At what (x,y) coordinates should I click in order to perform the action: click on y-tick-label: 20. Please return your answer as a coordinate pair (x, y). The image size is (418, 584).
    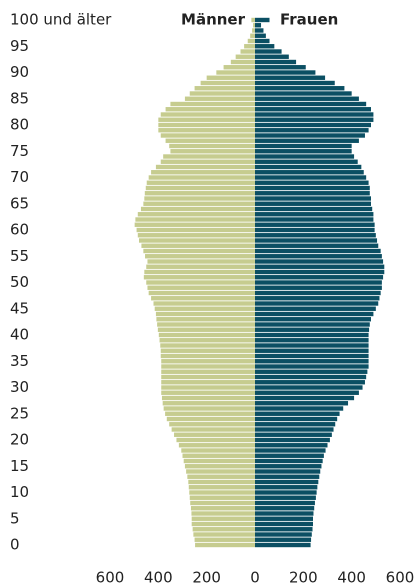
    Looking at the image, I should click on (19, 440).